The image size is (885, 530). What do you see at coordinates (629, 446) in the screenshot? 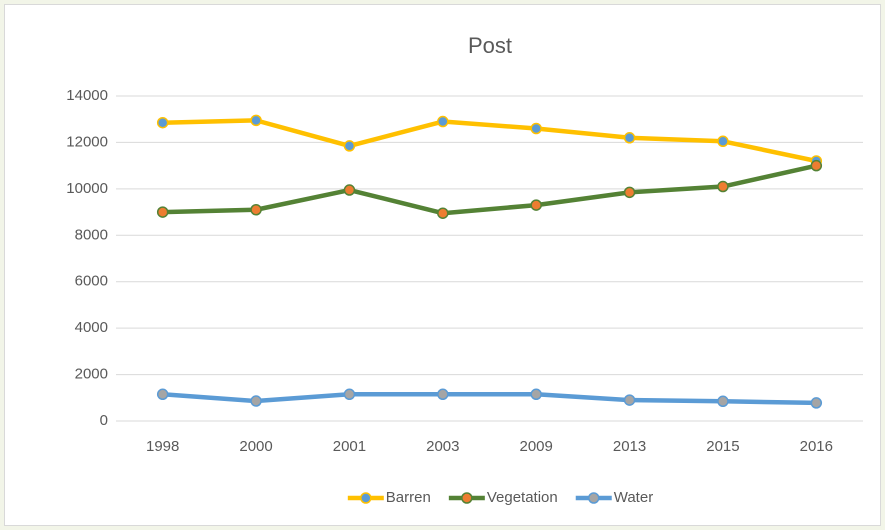
I see `x-tick-label: 2013` at bounding box center [629, 446].